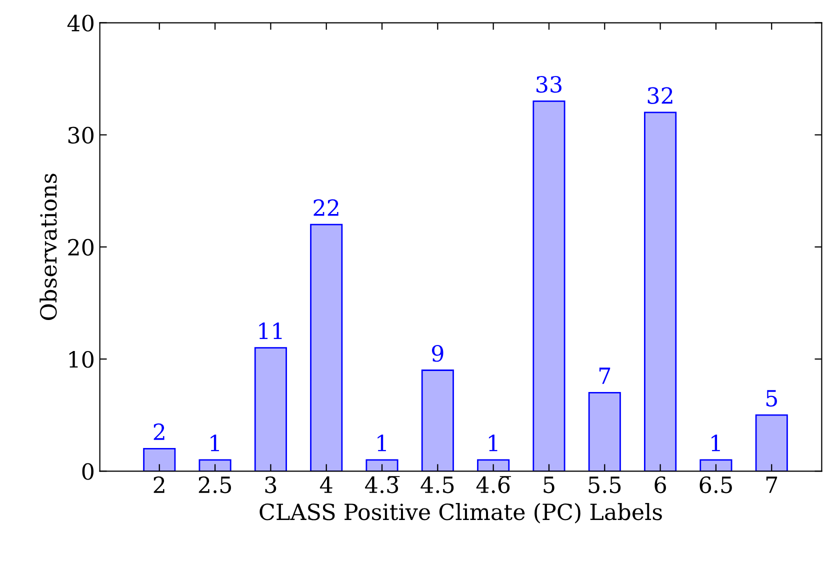 The width and height of the screenshot is (825, 569). I want to click on y-axis-title: Observations, so click(48, 247).